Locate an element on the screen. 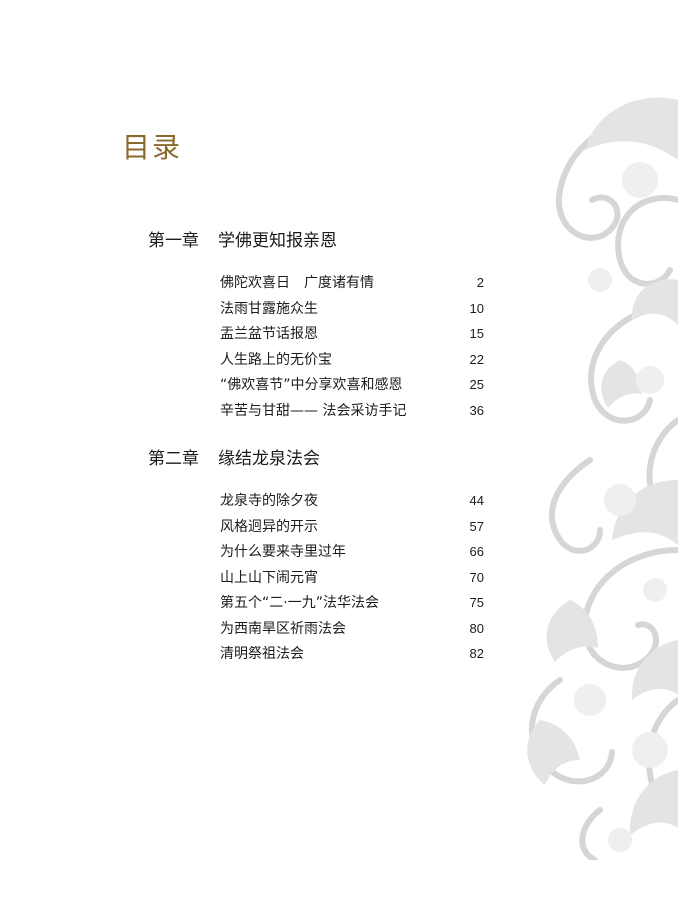 This screenshot has height=920, width=678. toc-entry-page: 36 is located at coordinates (476, 410).